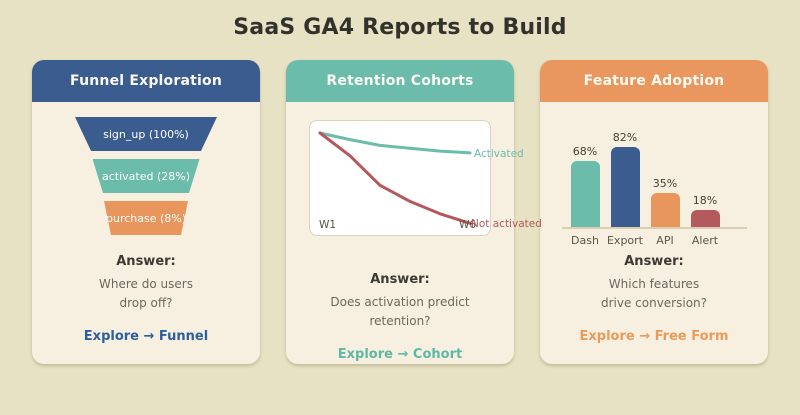  I want to click on bar-label-alert: Alert, so click(705, 240).